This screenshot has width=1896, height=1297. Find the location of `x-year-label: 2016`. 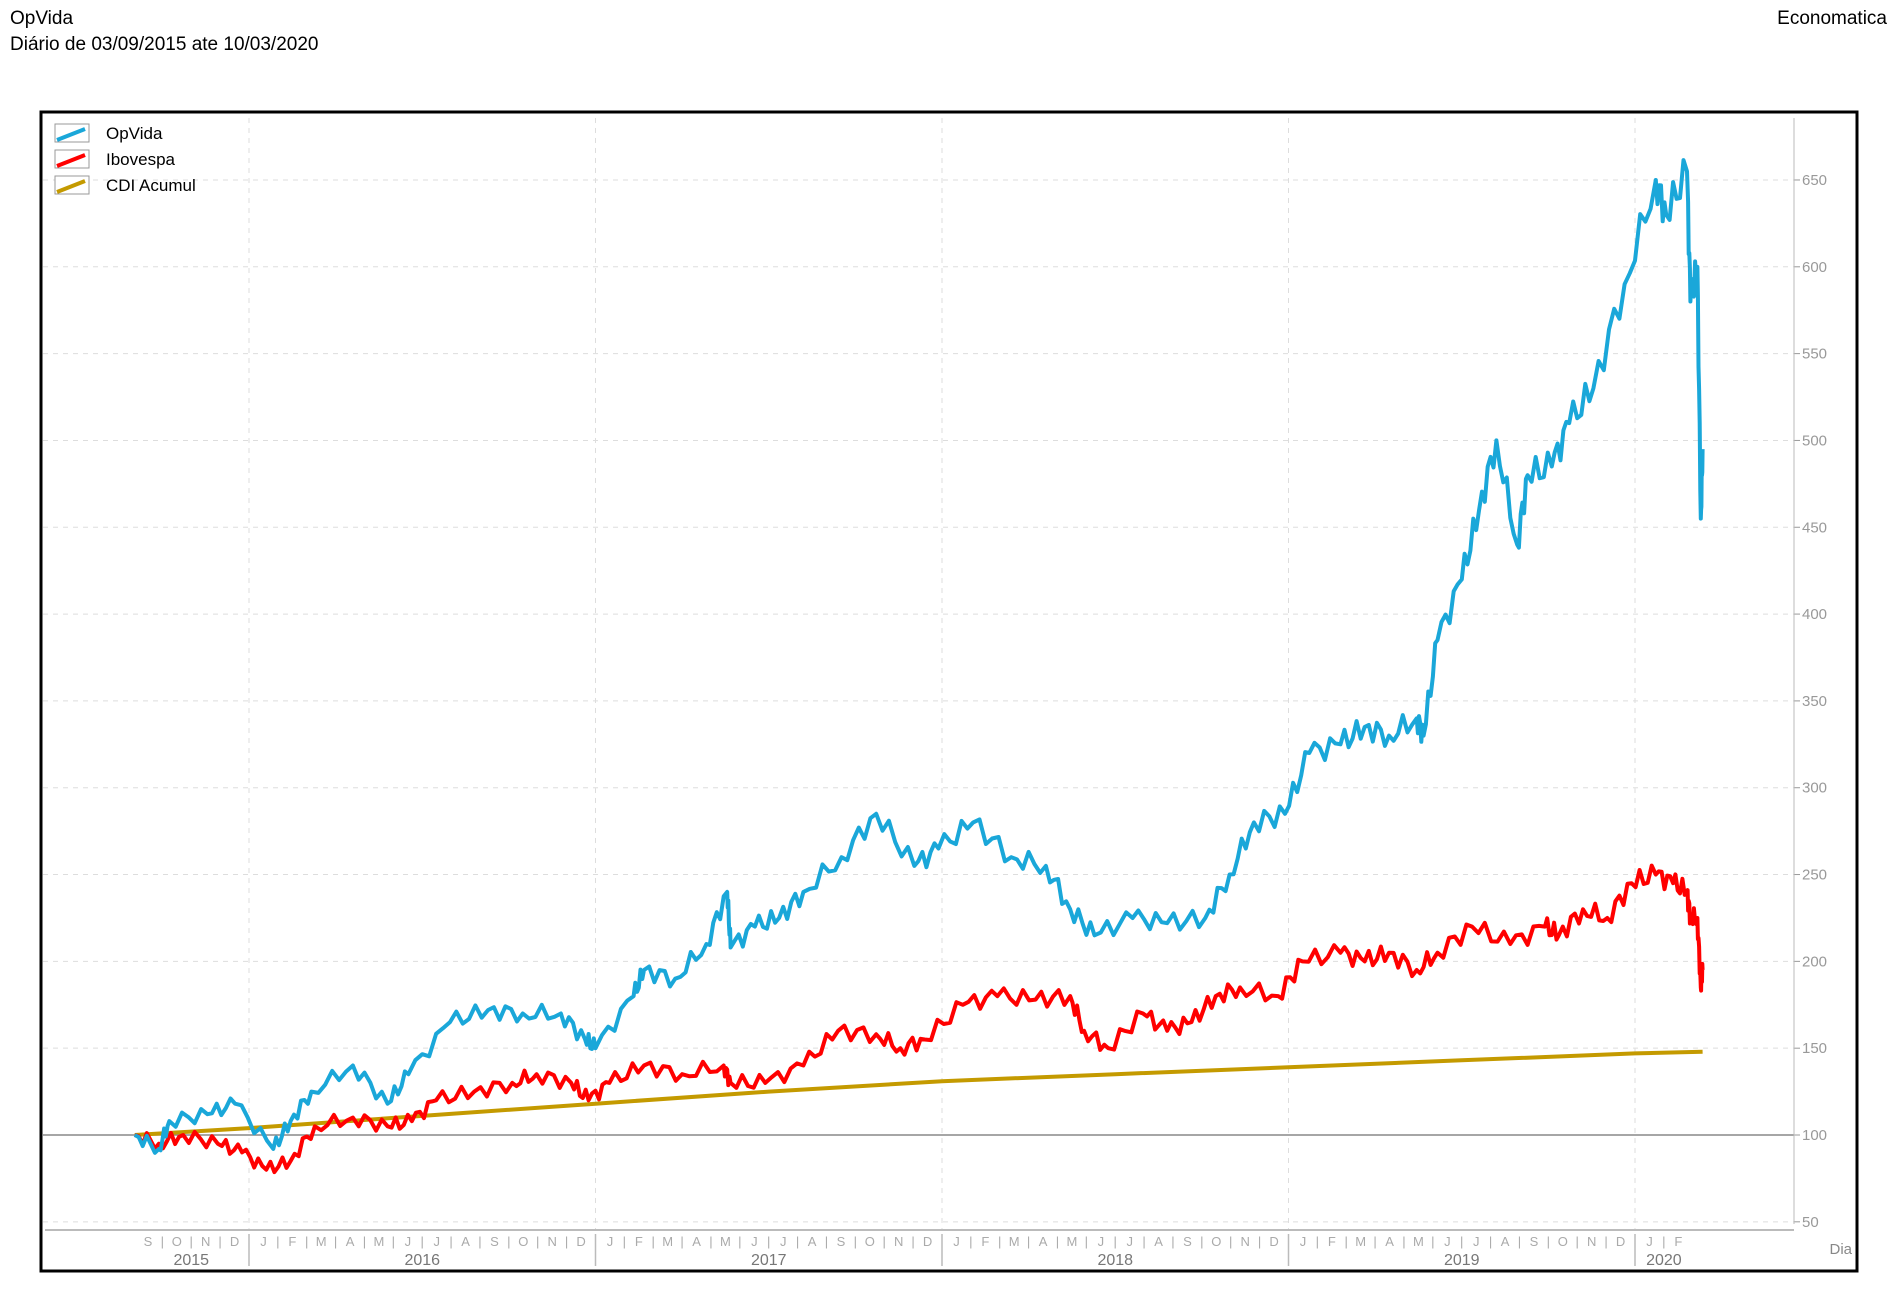

x-year-label: 2016 is located at coordinates (422, 1260).